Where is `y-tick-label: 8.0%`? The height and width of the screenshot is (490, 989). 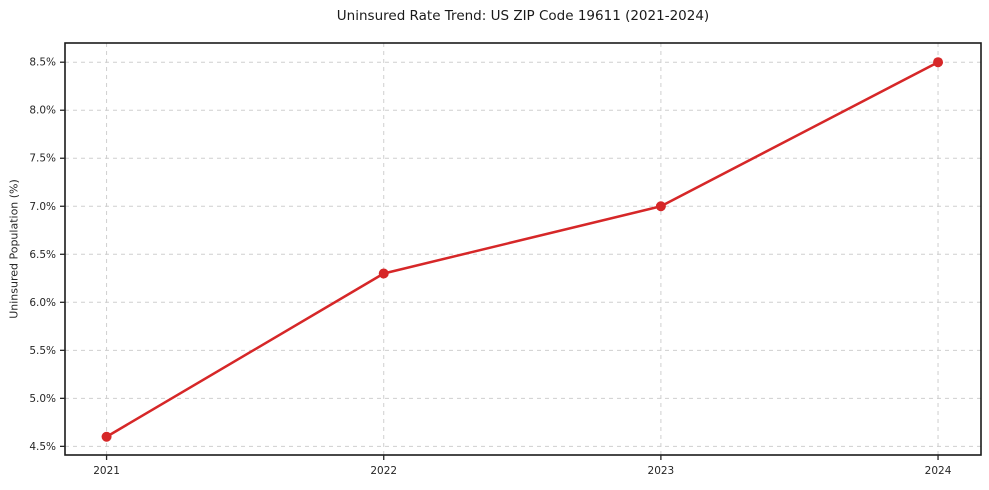 y-tick-label: 8.0% is located at coordinates (42, 111).